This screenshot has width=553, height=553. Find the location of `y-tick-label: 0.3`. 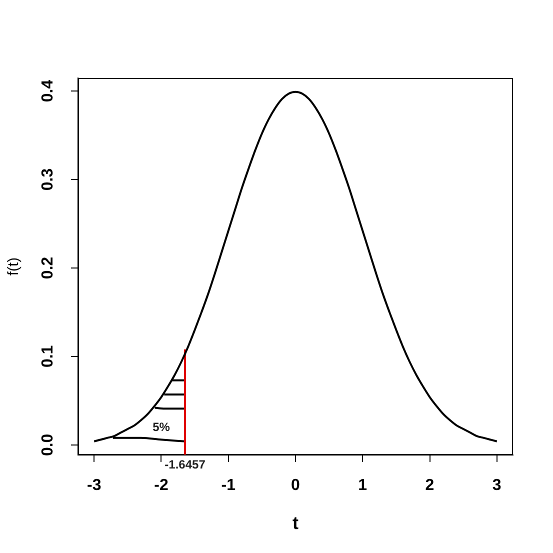

y-tick-label: 0.3 is located at coordinates (47, 179).